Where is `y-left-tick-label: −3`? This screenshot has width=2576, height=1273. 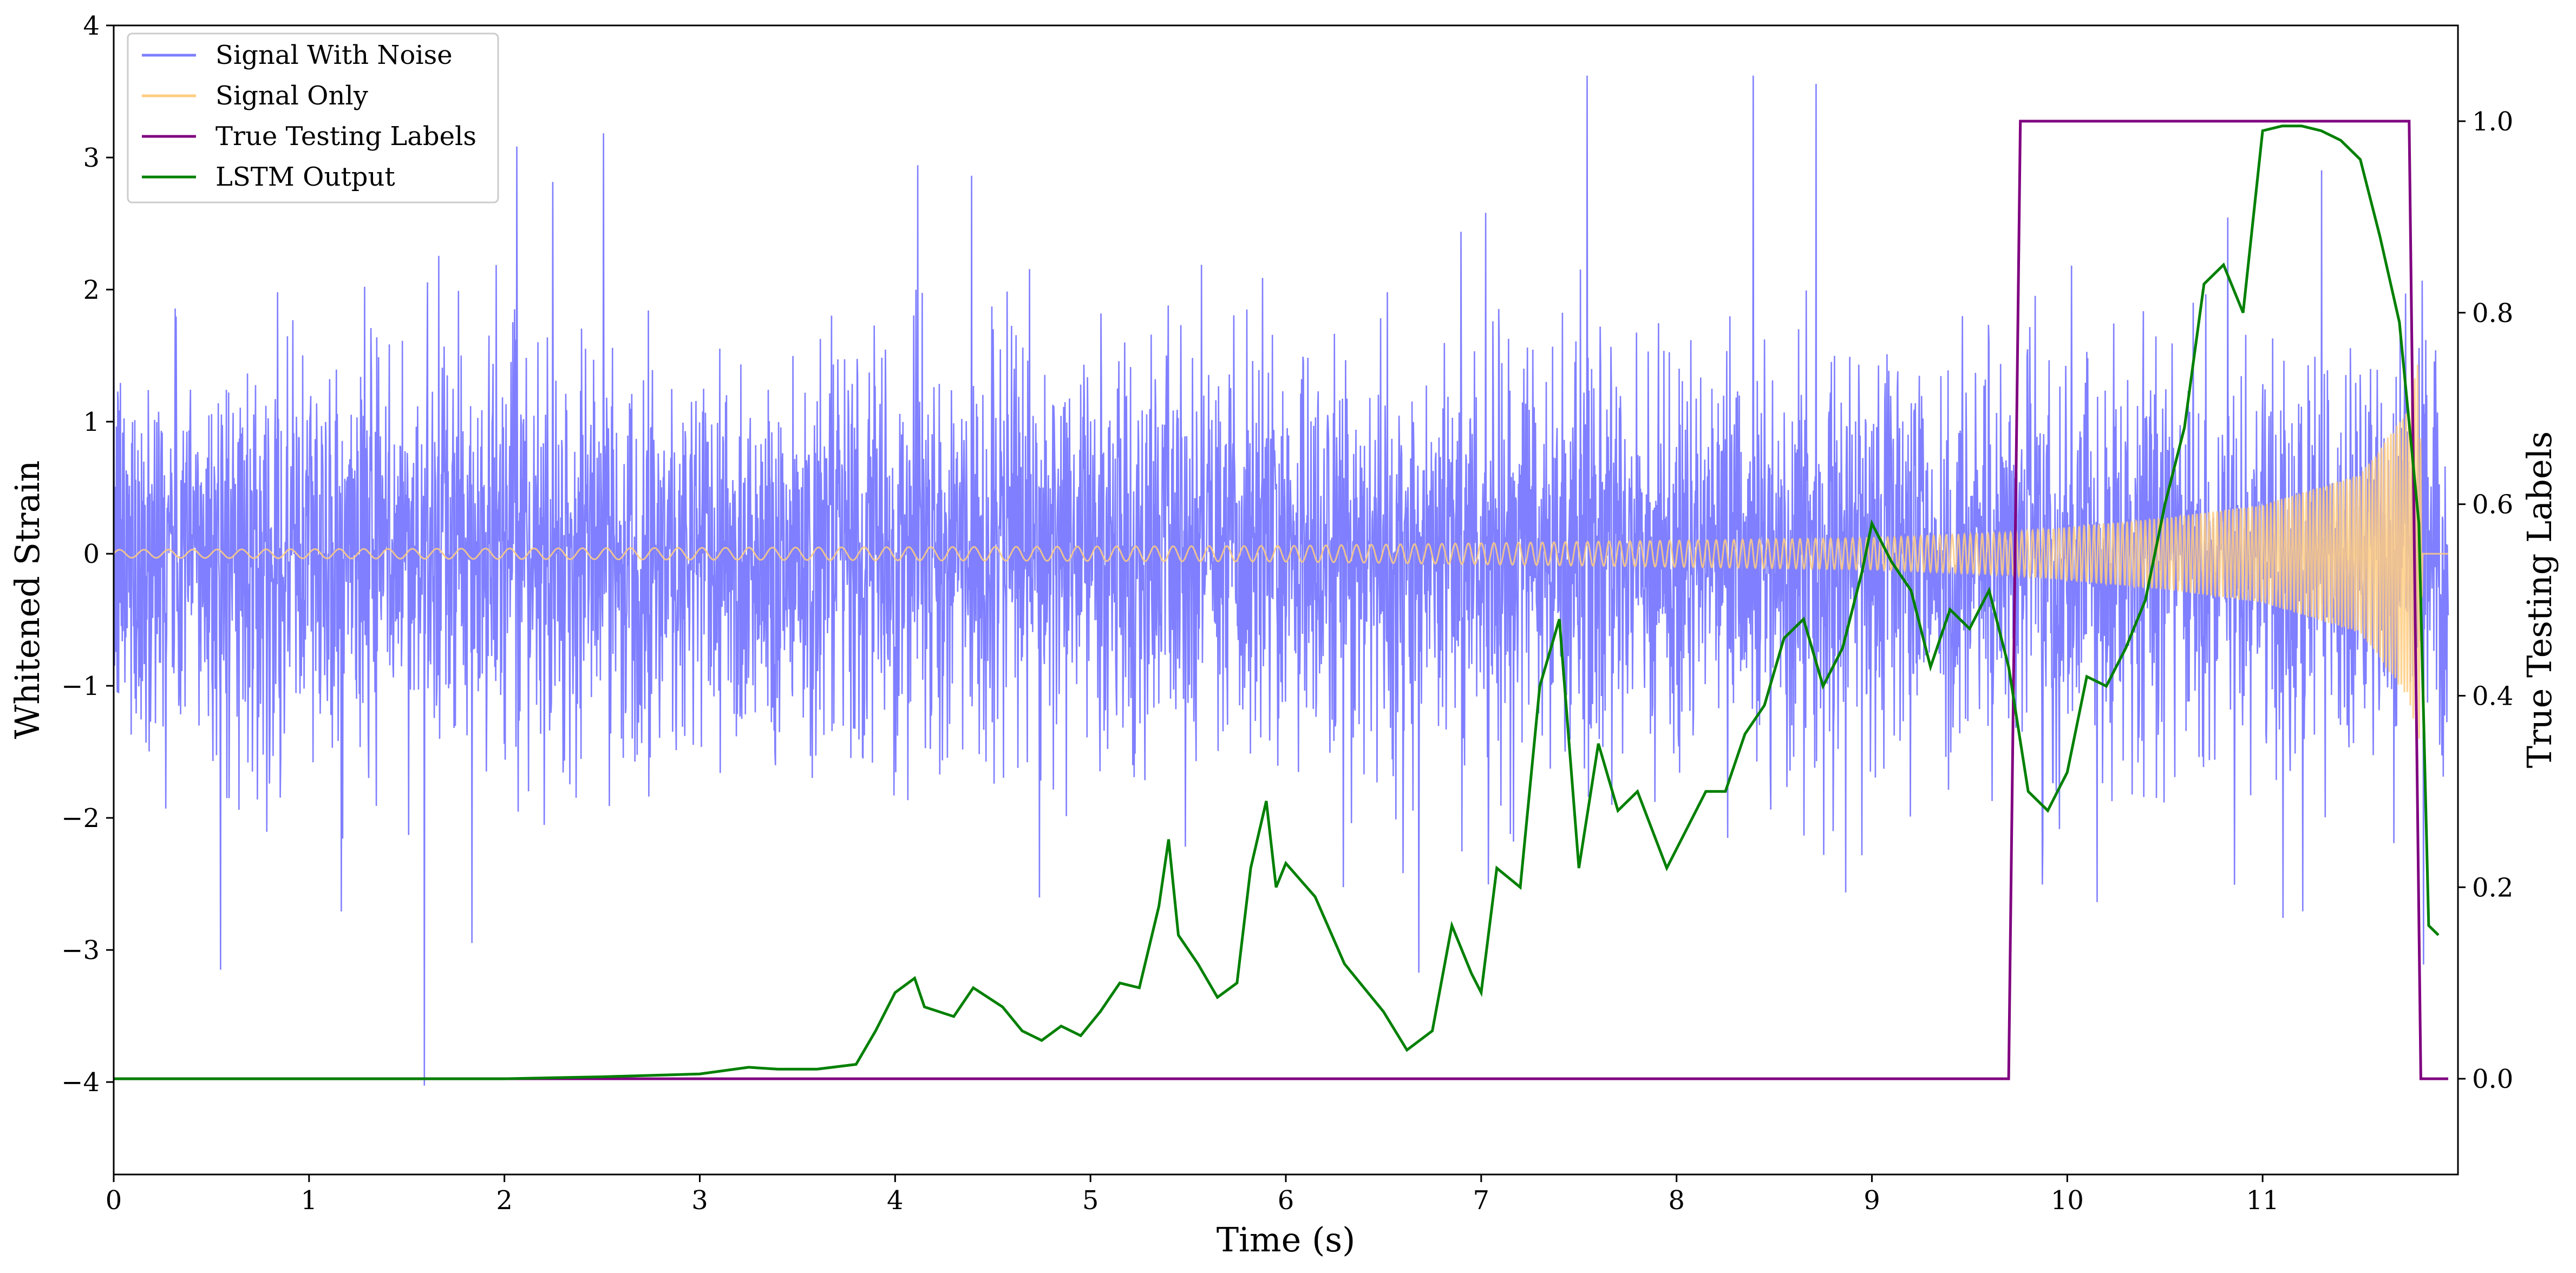
y-left-tick-label: −3 is located at coordinates (80, 950).